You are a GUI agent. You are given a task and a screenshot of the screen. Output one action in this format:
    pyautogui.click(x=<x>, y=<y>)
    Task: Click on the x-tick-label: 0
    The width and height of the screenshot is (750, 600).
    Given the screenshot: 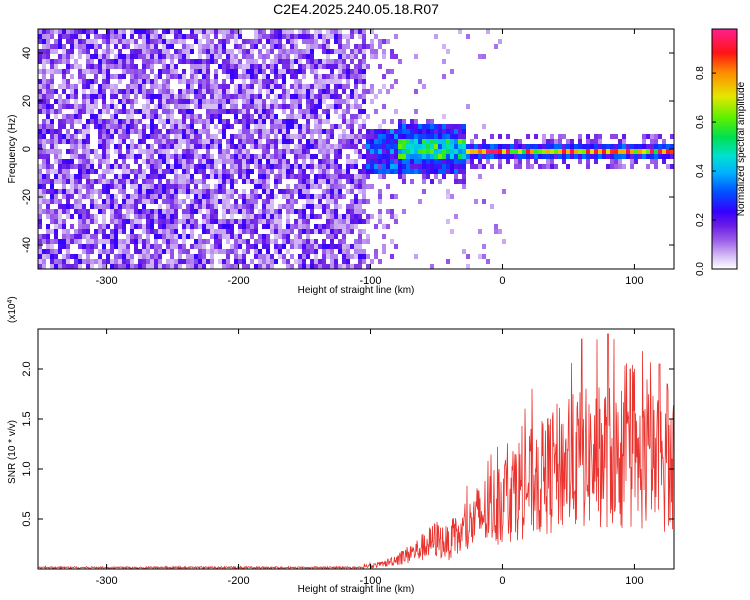 What is the action you would take?
    pyautogui.click(x=502, y=281)
    